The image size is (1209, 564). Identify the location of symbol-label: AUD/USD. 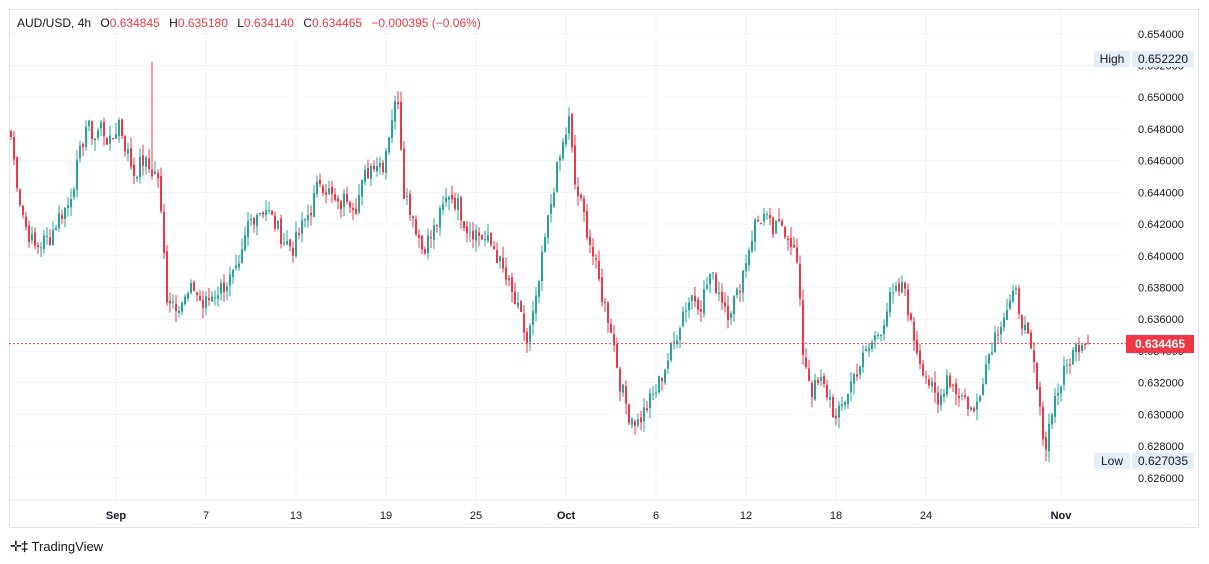
(44, 23).